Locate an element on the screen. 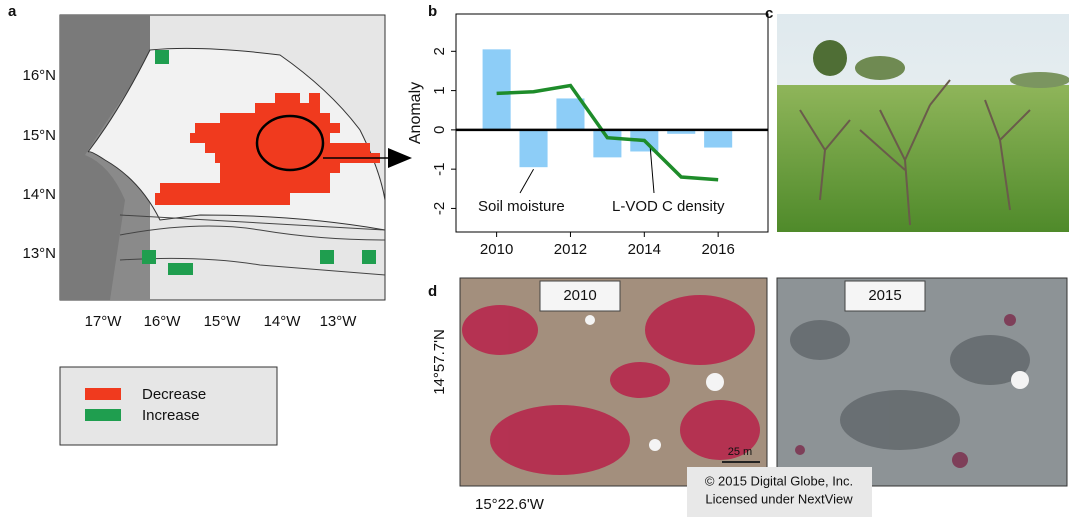 This screenshot has width=1069, height=517. scale-label: 25 m is located at coordinates (740, 452).